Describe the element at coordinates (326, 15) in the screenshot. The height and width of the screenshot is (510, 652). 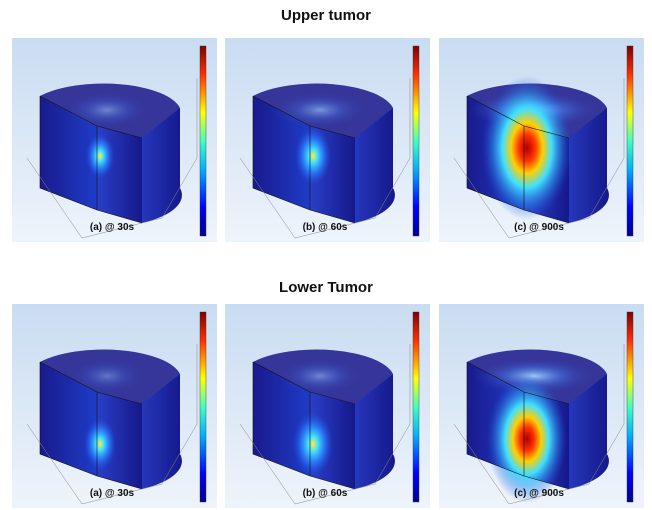
I see `section-title: Upper tumor` at that location.